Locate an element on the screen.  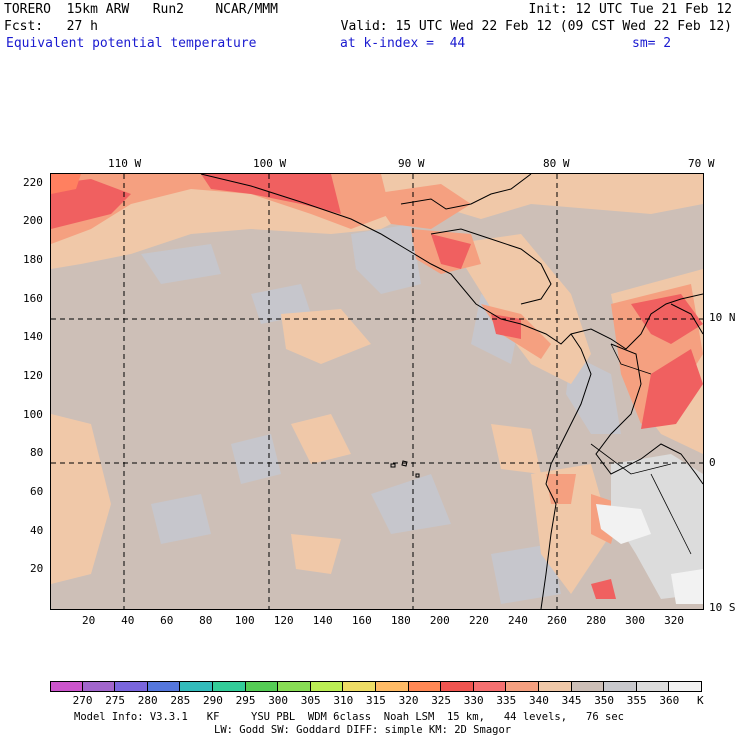
grid-y-label: 120 is located at coordinates (33, 375).